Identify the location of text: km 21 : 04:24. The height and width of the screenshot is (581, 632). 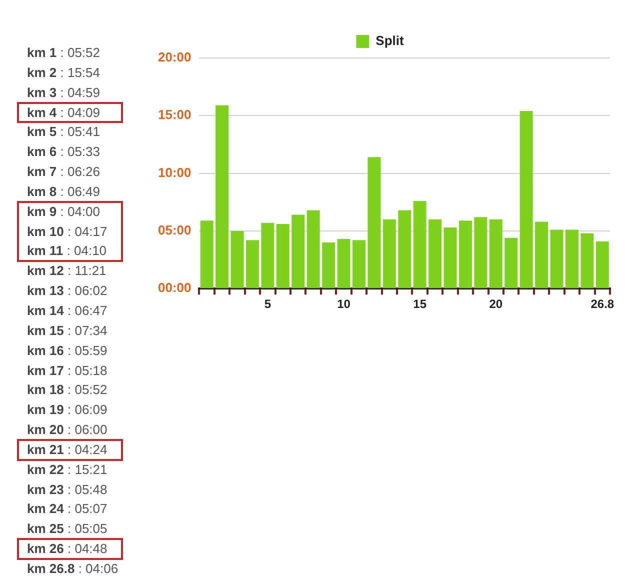
(67, 449).